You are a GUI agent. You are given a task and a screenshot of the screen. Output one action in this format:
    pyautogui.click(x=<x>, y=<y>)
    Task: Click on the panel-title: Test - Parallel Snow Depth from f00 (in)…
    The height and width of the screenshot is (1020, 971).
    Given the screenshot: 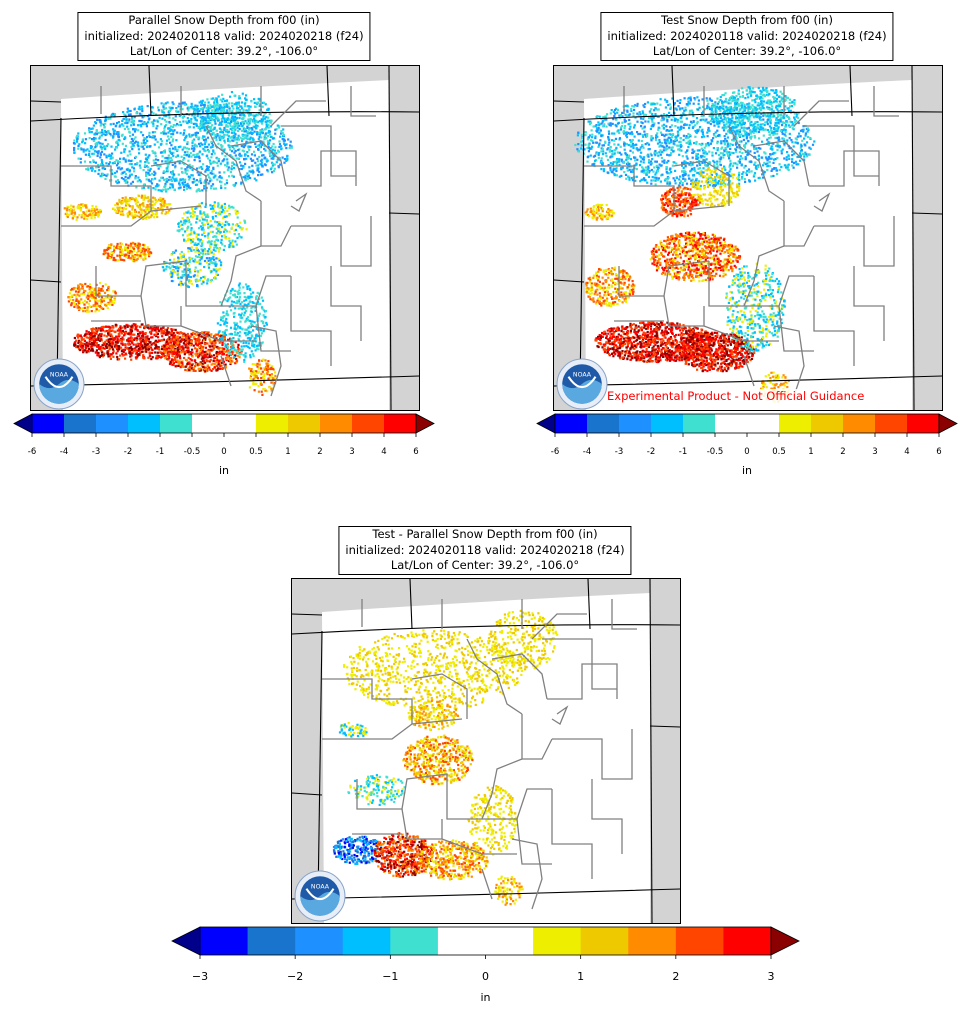 What is the action you would take?
    pyautogui.click(x=485, y=550)
    